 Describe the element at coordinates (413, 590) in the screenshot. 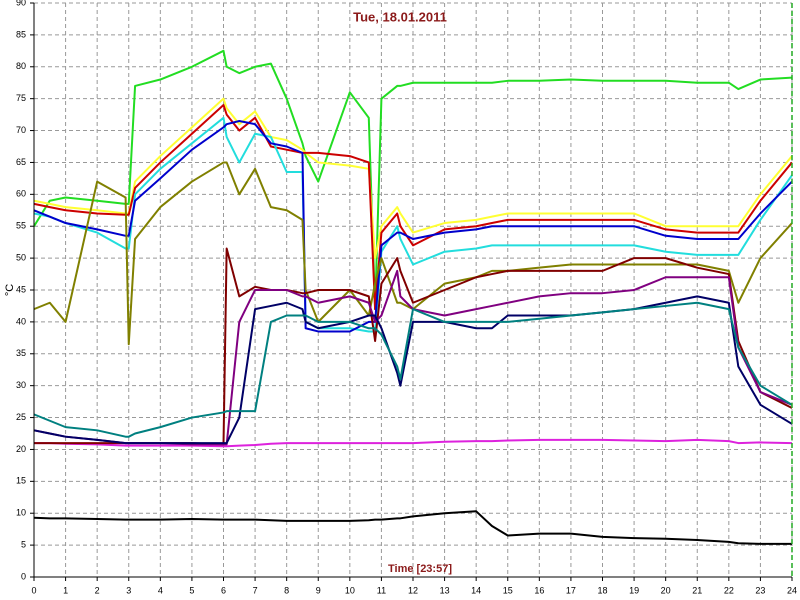

I see `x-tick-label: 12` at that location.